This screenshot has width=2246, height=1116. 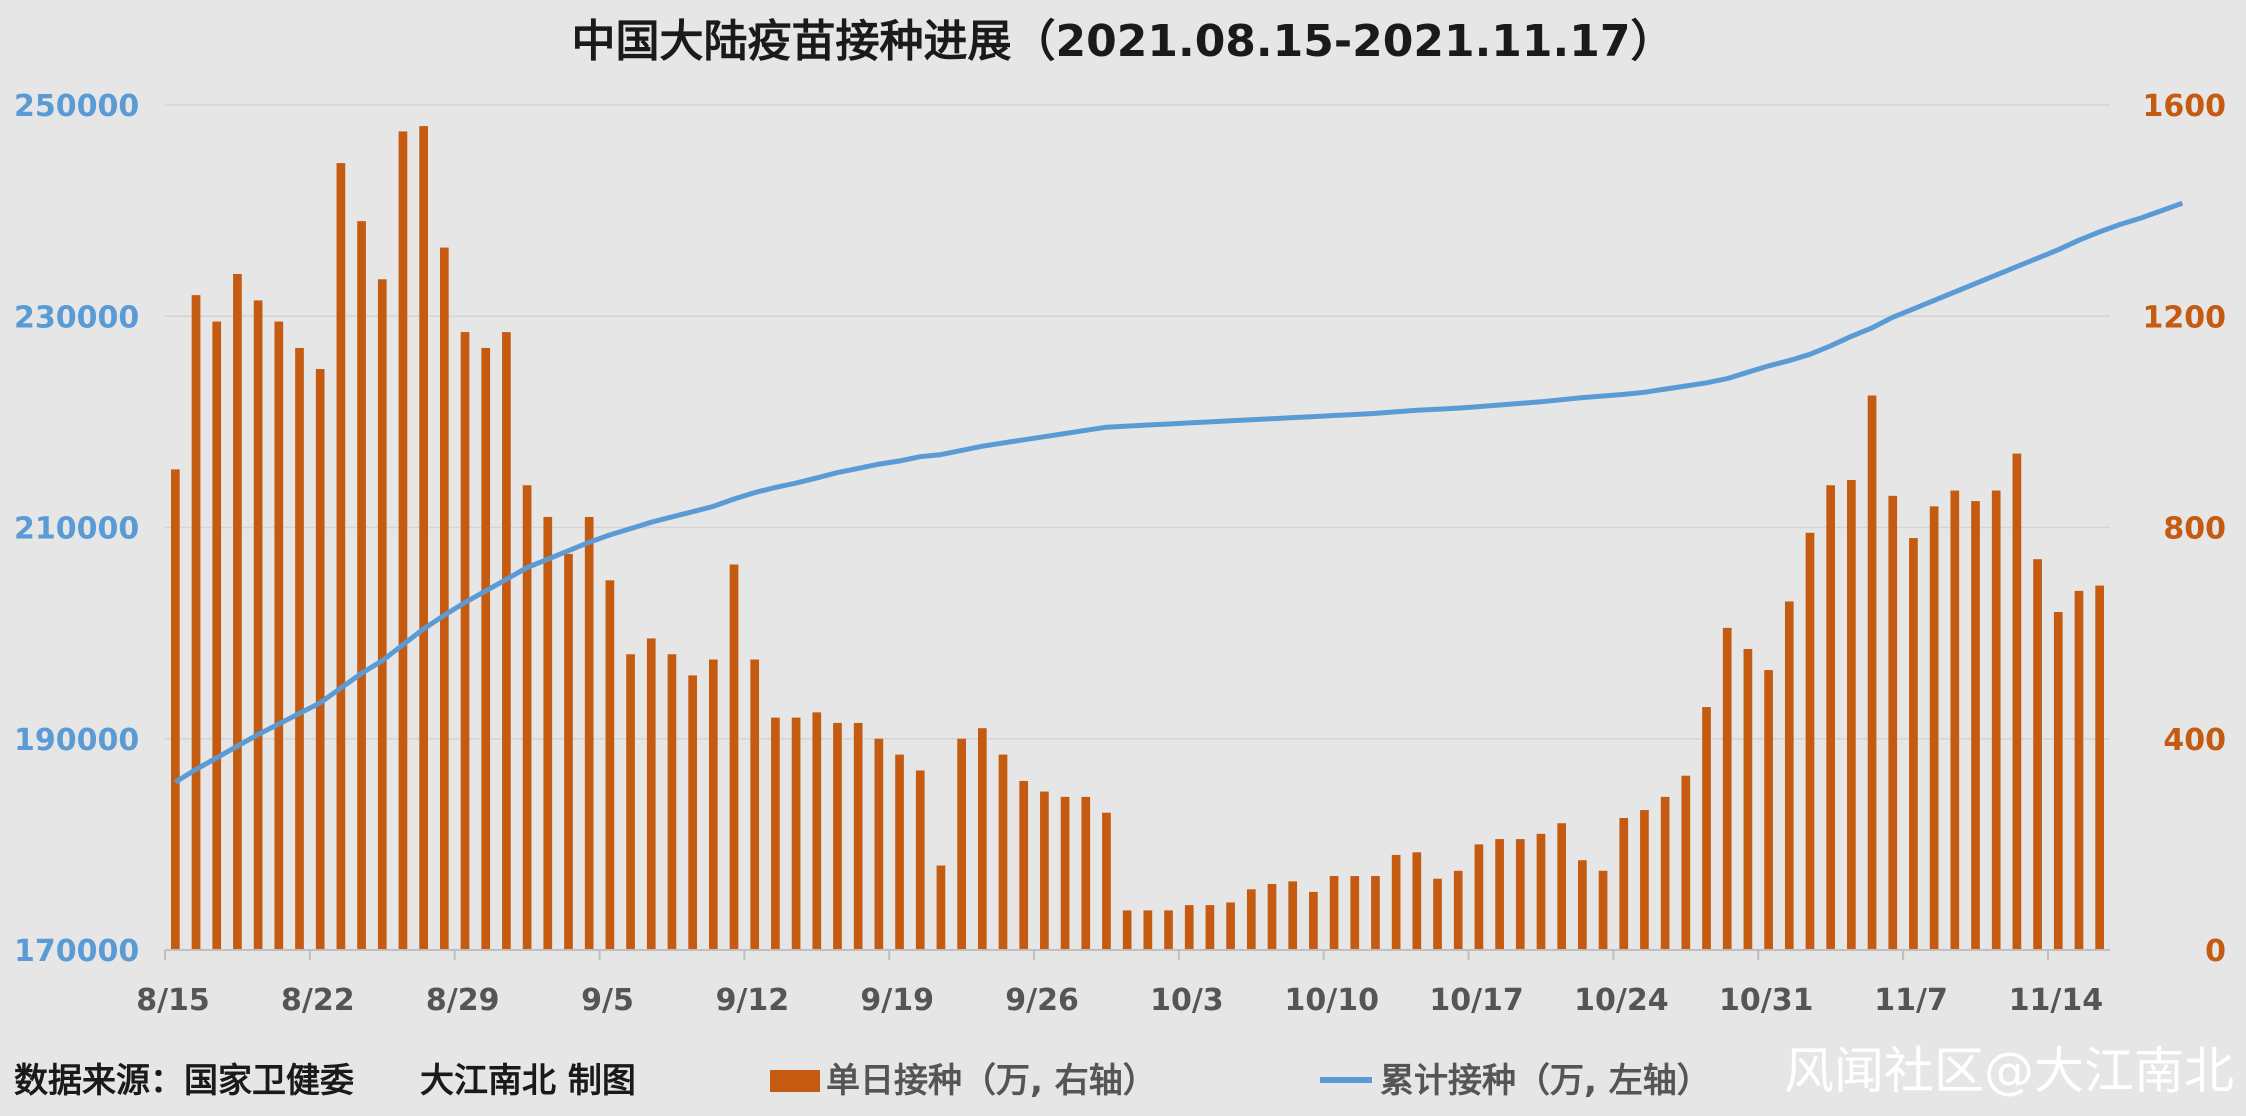 What do you see at coordinates (318, 1000) in the screenshot?
I see `x-axis-tick-label: 8/22` at bounding box center [318, 1000].